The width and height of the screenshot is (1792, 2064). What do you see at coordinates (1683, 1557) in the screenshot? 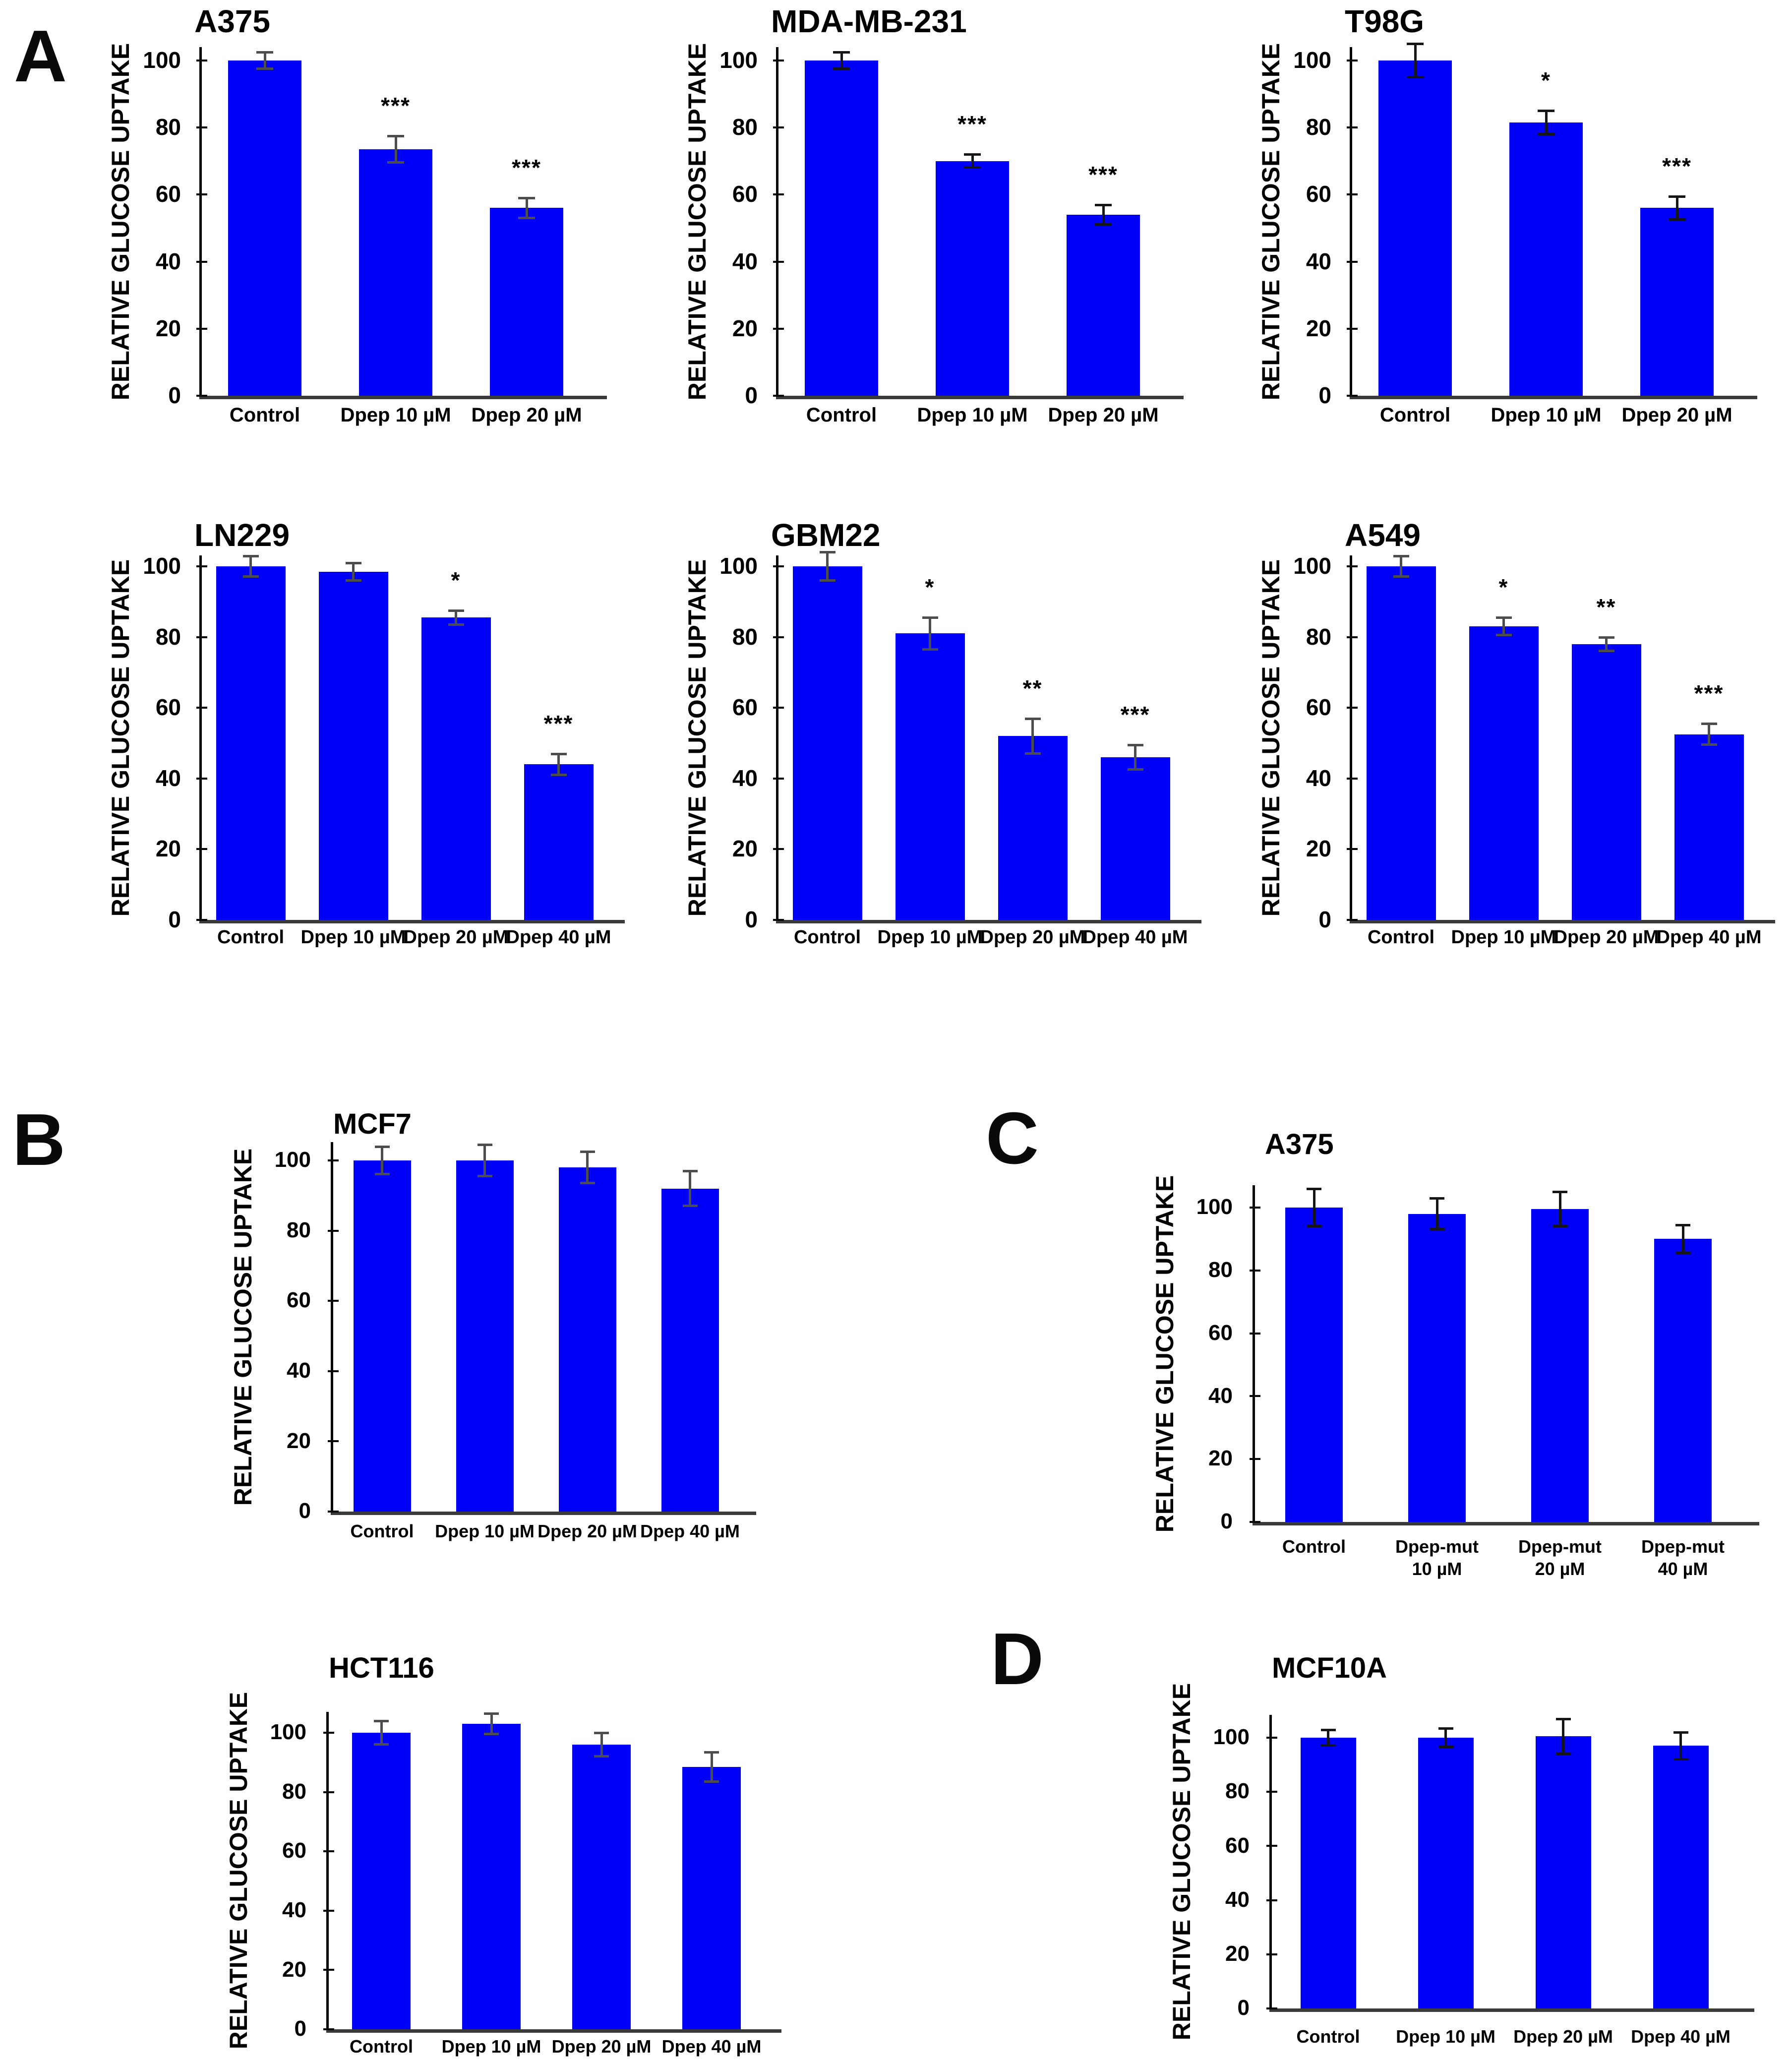
I see `x-category-label: Dpep-mut 40 µM` at bounding box center [1683, 1557].